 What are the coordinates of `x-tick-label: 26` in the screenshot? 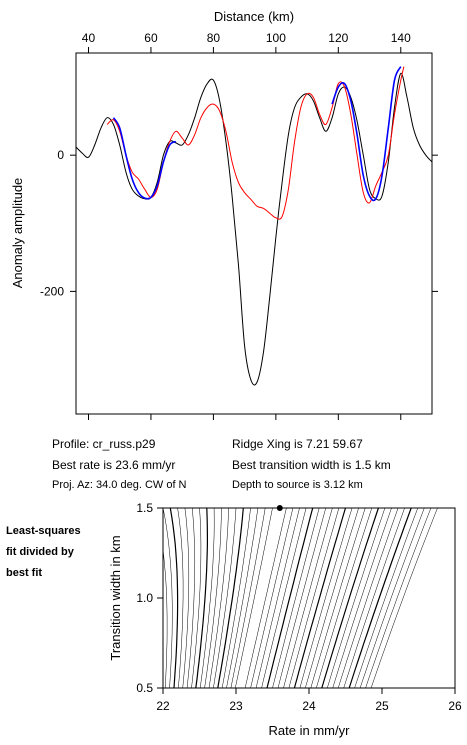 It's located at (455, 706).